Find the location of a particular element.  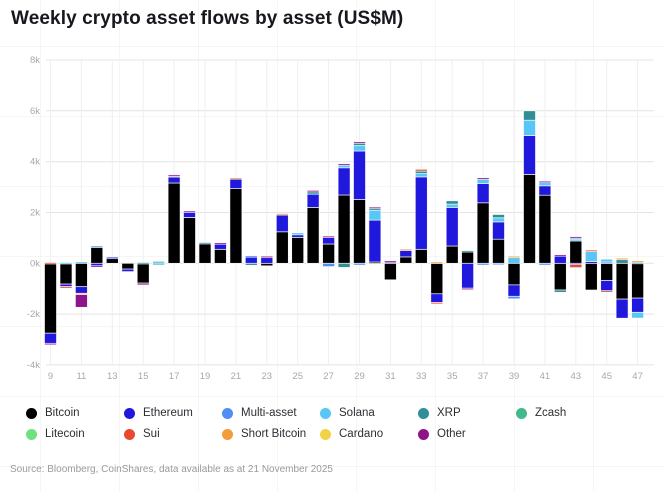

bar-week-41-multi_asset is located at coordinates (545, 264).